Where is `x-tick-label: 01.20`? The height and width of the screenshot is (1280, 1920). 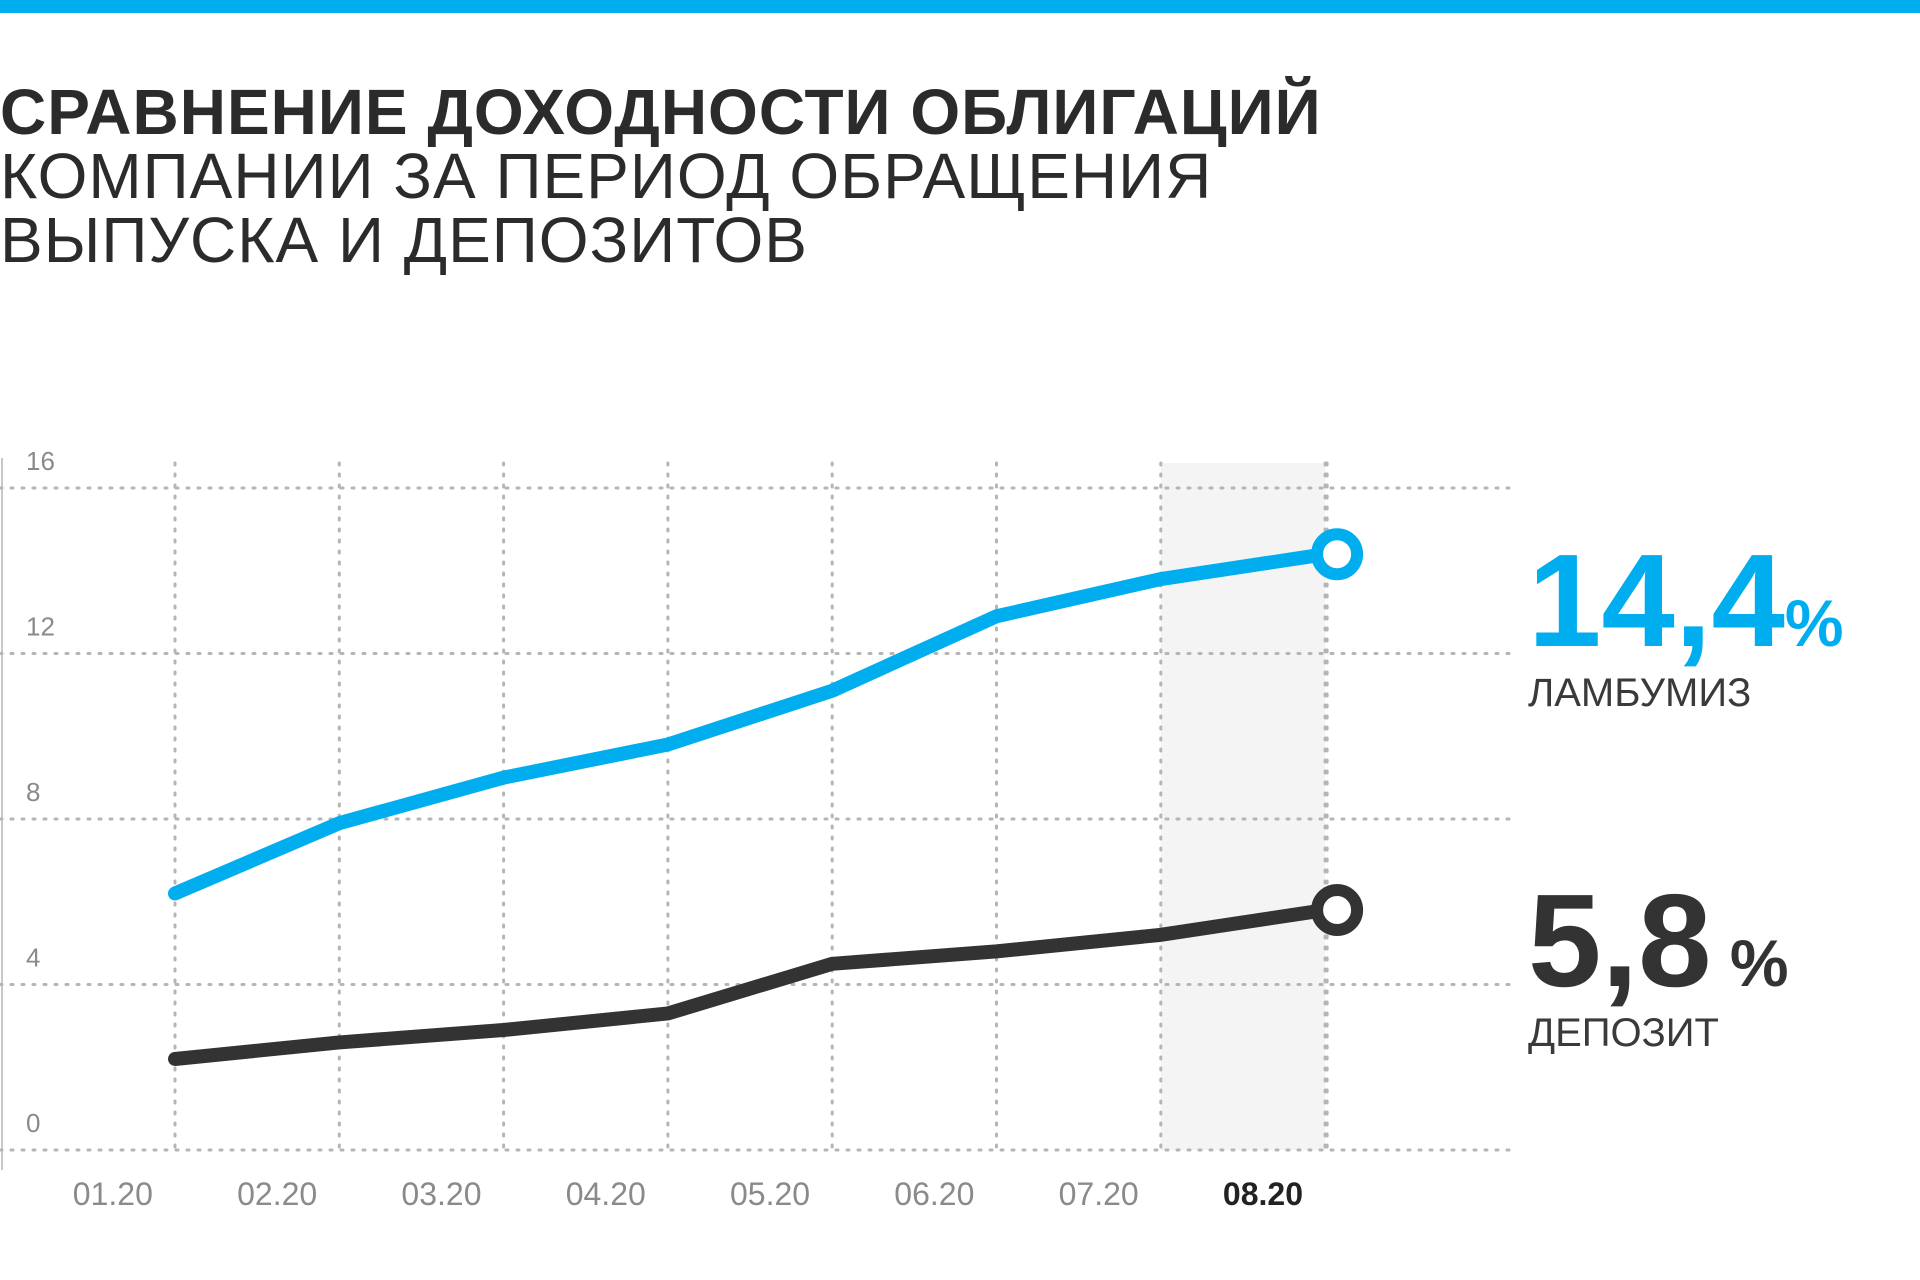 x-tick-label: 01.20 is located at coordinates (113, 1194).